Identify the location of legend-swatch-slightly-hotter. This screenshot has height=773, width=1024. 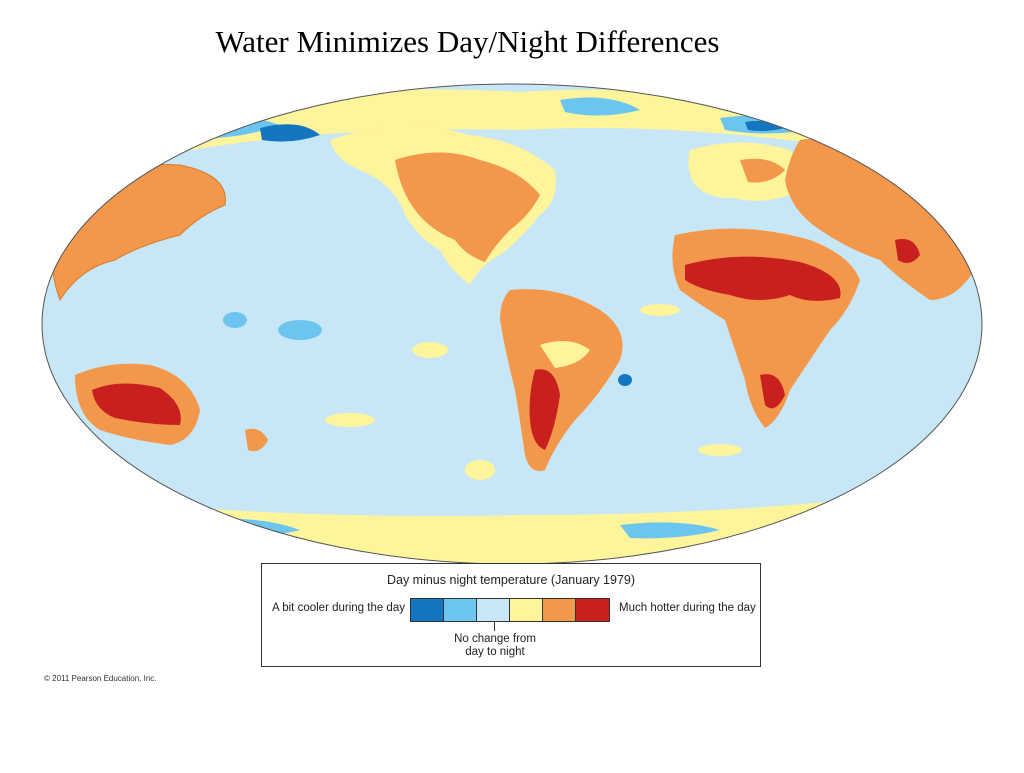
(526, 610).